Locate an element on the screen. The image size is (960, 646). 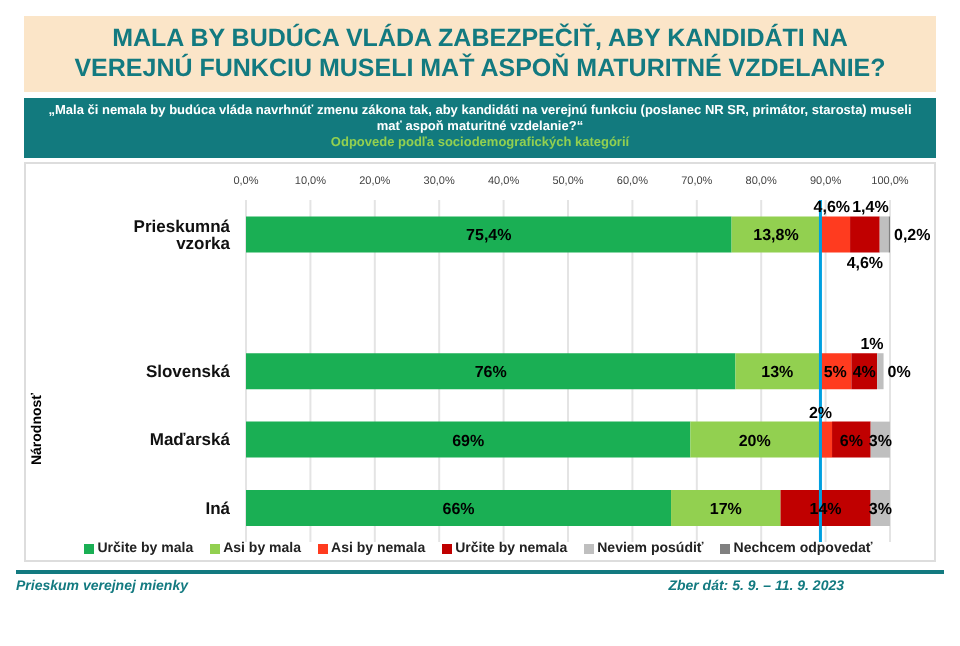
data-label: 0,2% is located at coordinates (912, 235).